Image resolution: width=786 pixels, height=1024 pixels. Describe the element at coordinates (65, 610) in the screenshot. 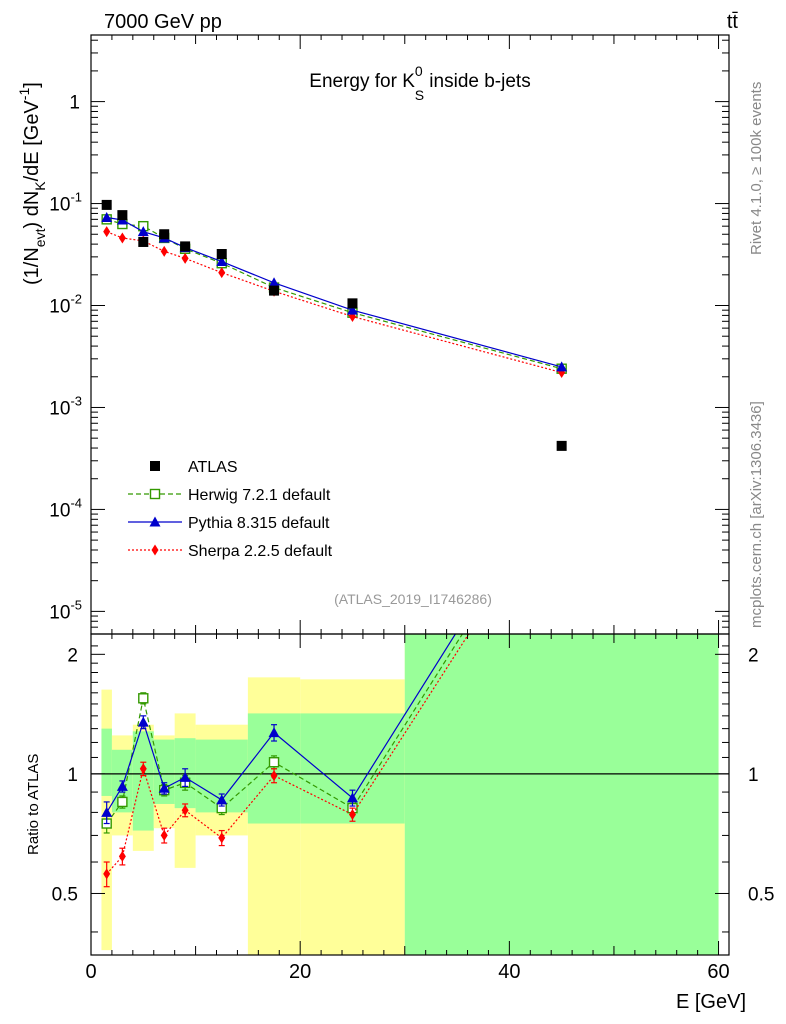

I see `y-tick-label: 10⁻⁵` at that location.